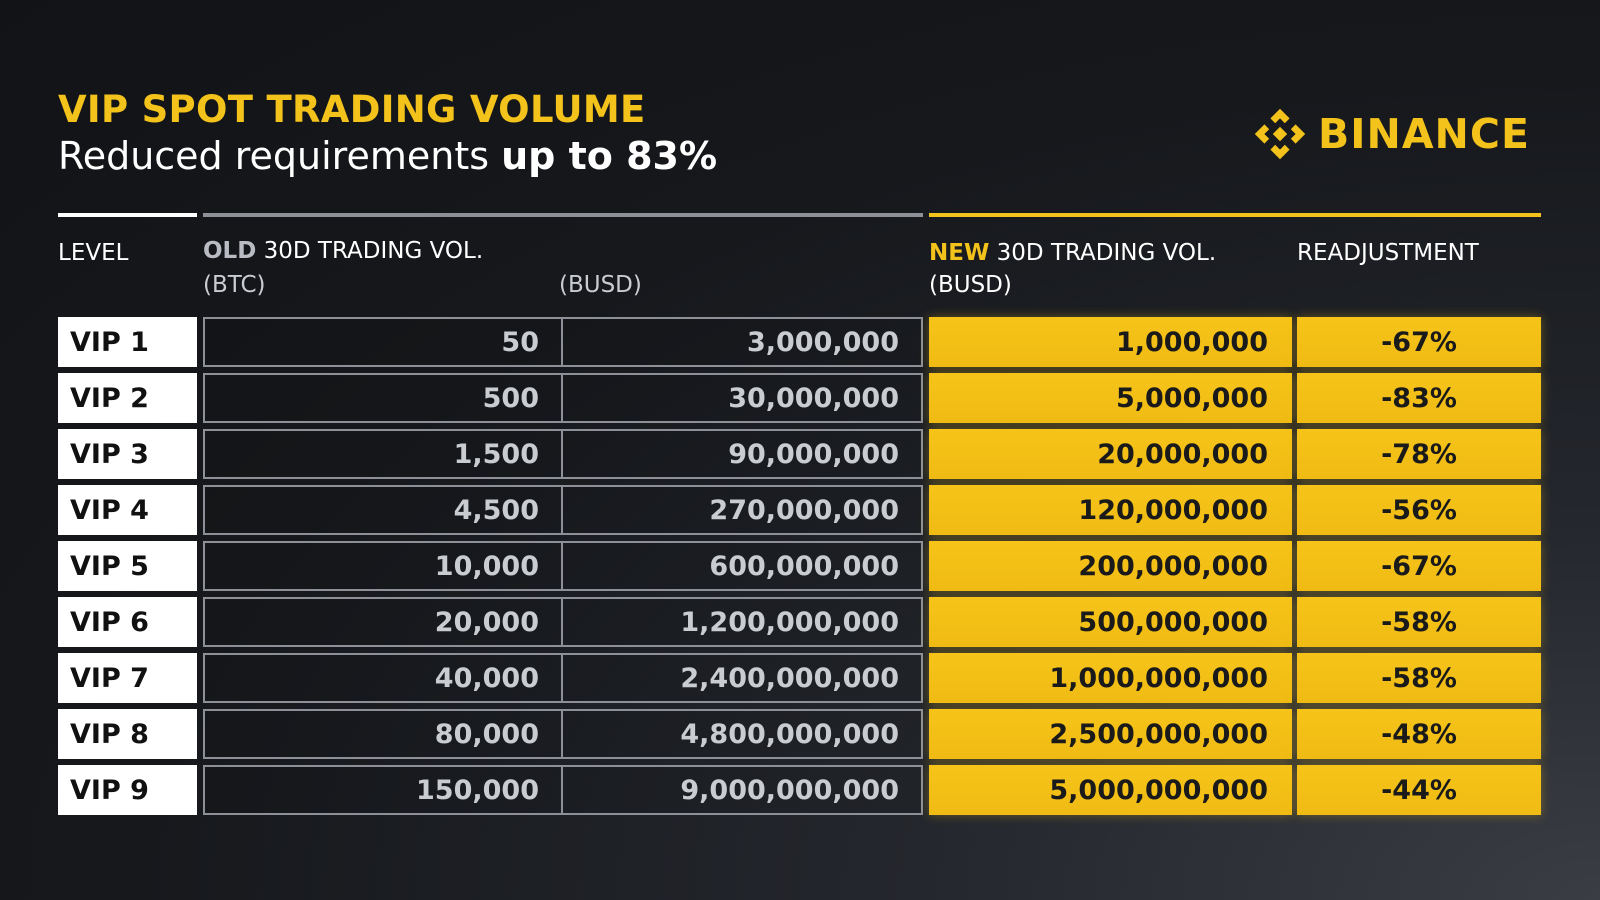 This screenshot has height=900, width=1600. I want to click on new-busd-cell: 20,000,000, so click(1110, 454).